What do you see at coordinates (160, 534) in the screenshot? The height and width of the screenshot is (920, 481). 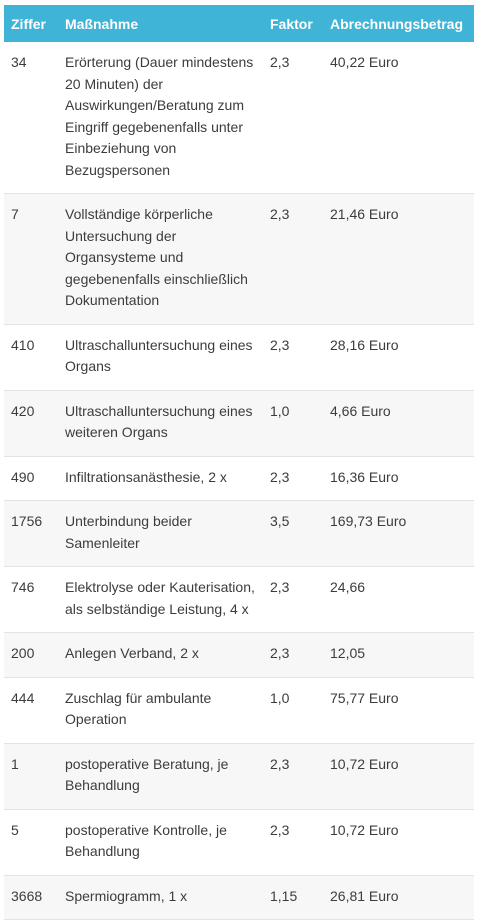 I see `cell-massnahme: Unterbindung beider Samenleiter` at bounding box center [160, 534].